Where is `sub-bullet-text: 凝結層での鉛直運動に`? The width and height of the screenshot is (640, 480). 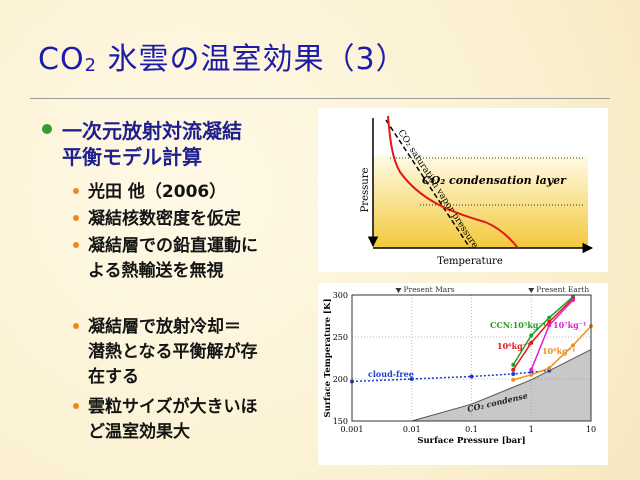
sub-bullet-text: 凝結層での鉛直運動に is located at coordinates (173, 246).